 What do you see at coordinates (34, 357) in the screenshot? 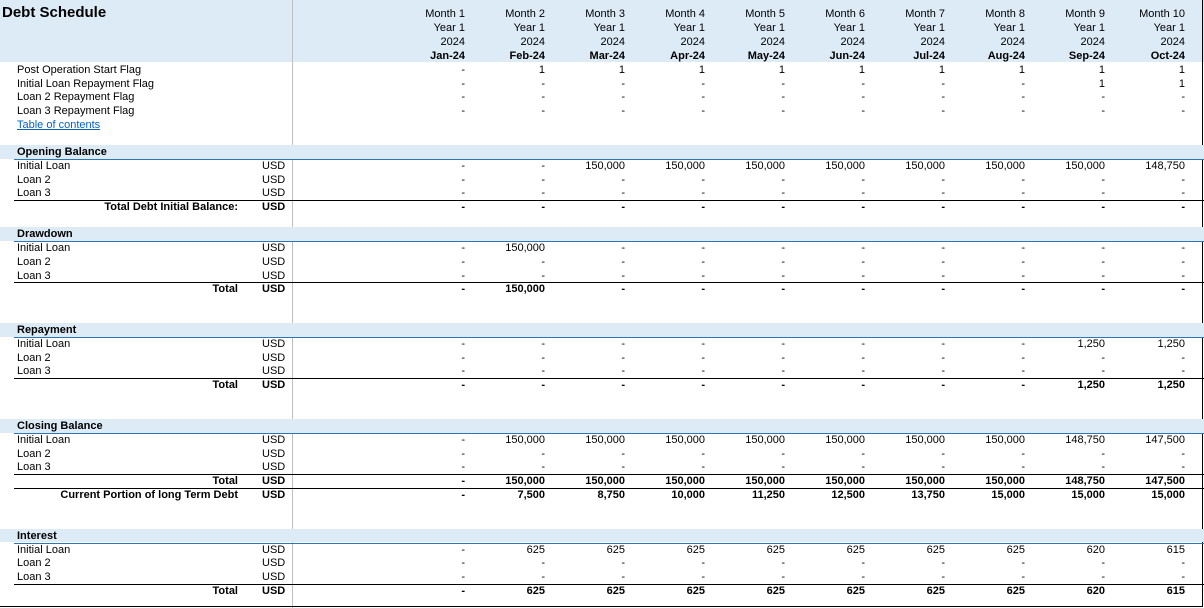
I see `row-label: Loan 2` at bounding box center [34, 357].